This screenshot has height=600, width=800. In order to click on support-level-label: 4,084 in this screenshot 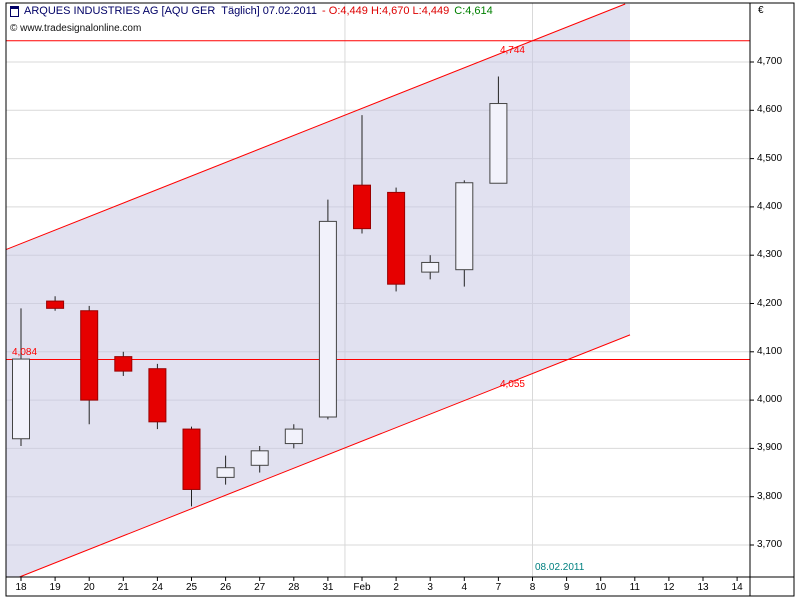, I will do `click(25, 352)`.